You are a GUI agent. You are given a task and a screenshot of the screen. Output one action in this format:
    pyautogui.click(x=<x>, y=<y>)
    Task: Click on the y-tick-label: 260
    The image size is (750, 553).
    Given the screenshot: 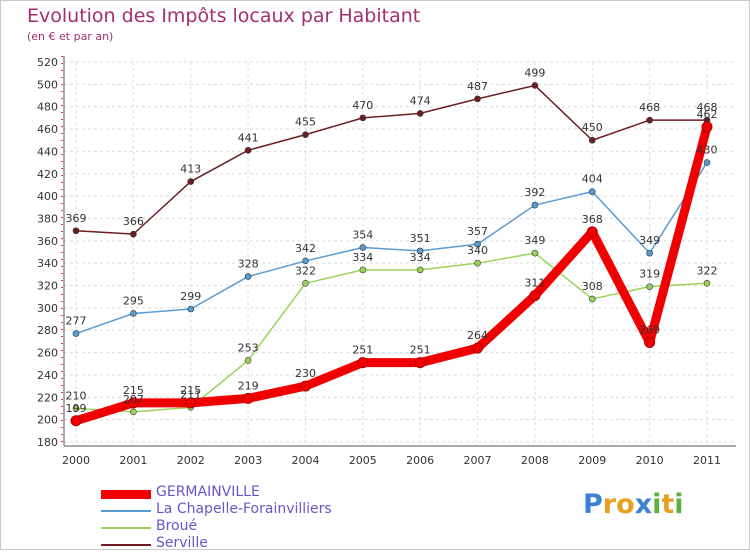 What is the action you would take?
    pyautogui.click(x=47, y=353)
    